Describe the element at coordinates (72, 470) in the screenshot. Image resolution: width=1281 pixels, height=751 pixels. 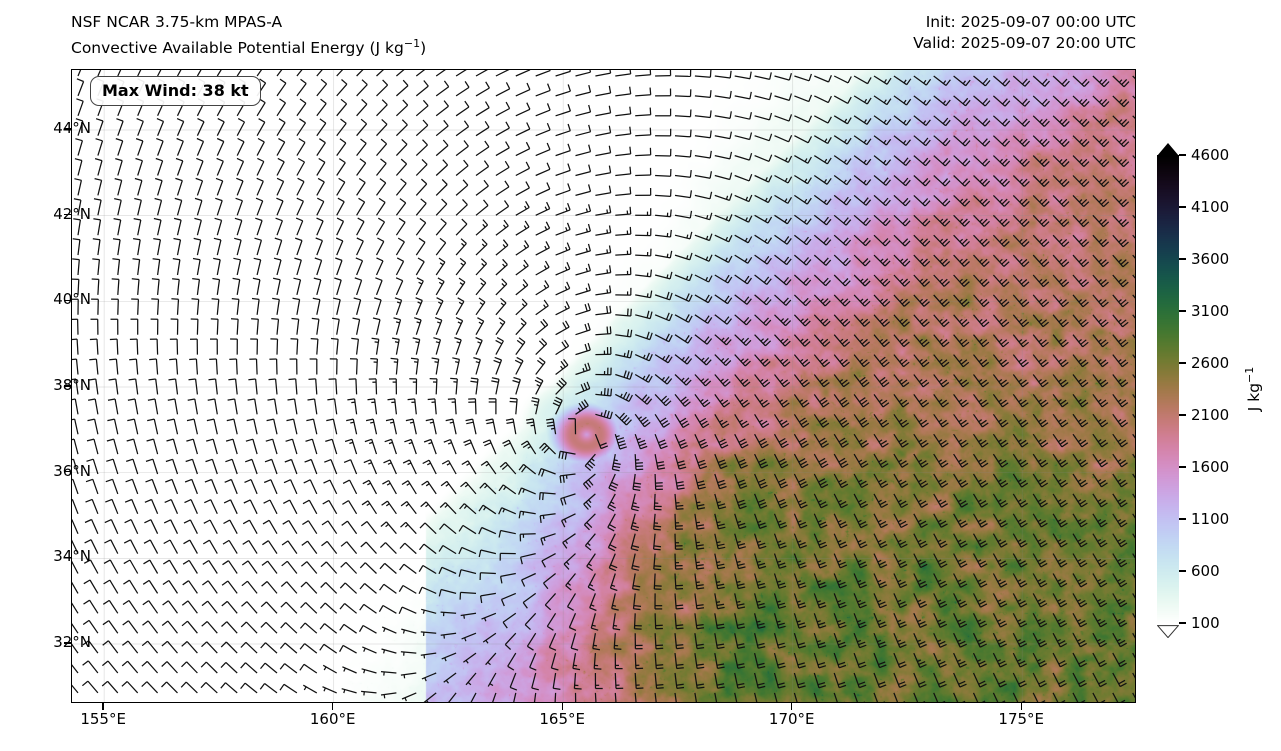
I see `y-tick-label: 36°N` at that location.